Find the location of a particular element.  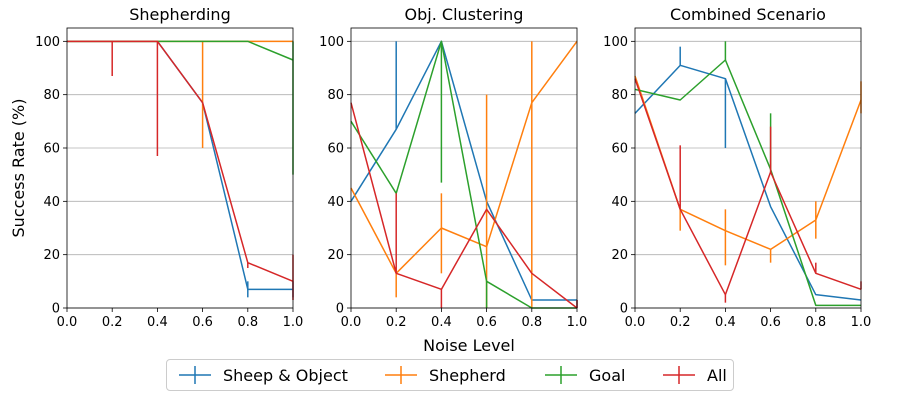

panel-2-line-all is located at coordinates (464, 205).